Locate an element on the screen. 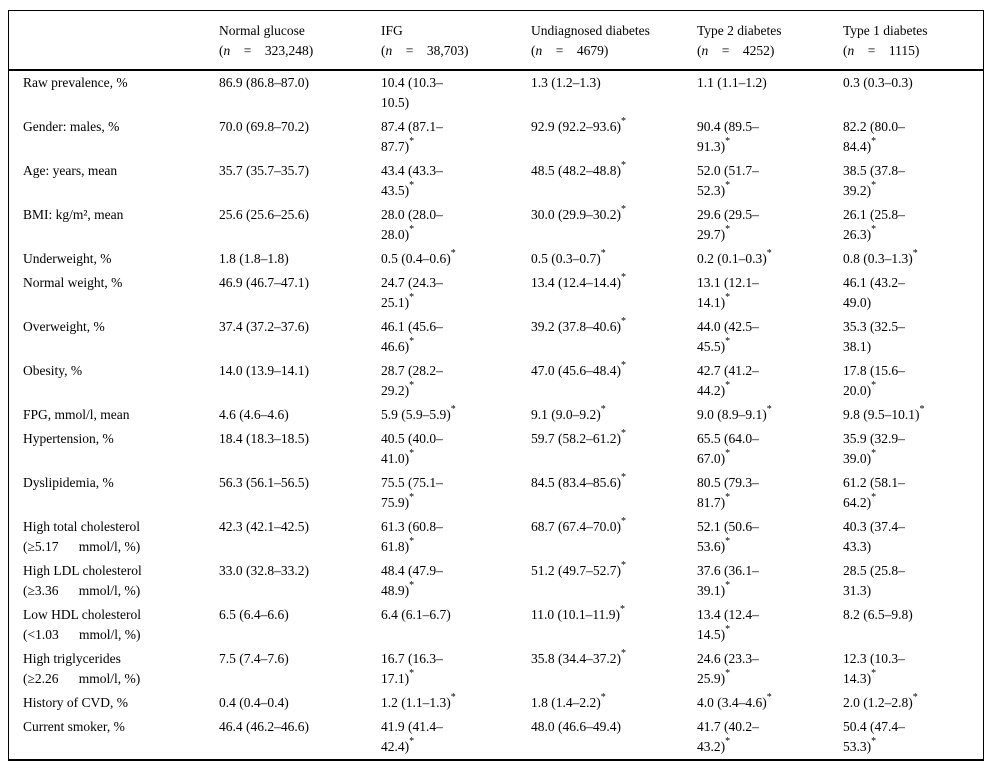 Image resolution: width=992 pixels, height=761 pixels. table-cell: 46.4 (46.2–46.6) is located at coordinates (300, 737).